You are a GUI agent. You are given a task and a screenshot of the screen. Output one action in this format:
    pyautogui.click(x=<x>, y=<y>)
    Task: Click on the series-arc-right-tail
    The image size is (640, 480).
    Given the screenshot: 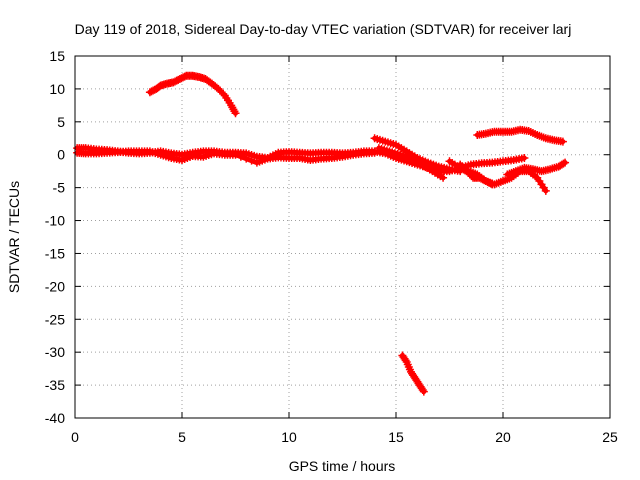 What is the action you would take?
    pyautogui.click(x=471, y=173)
    